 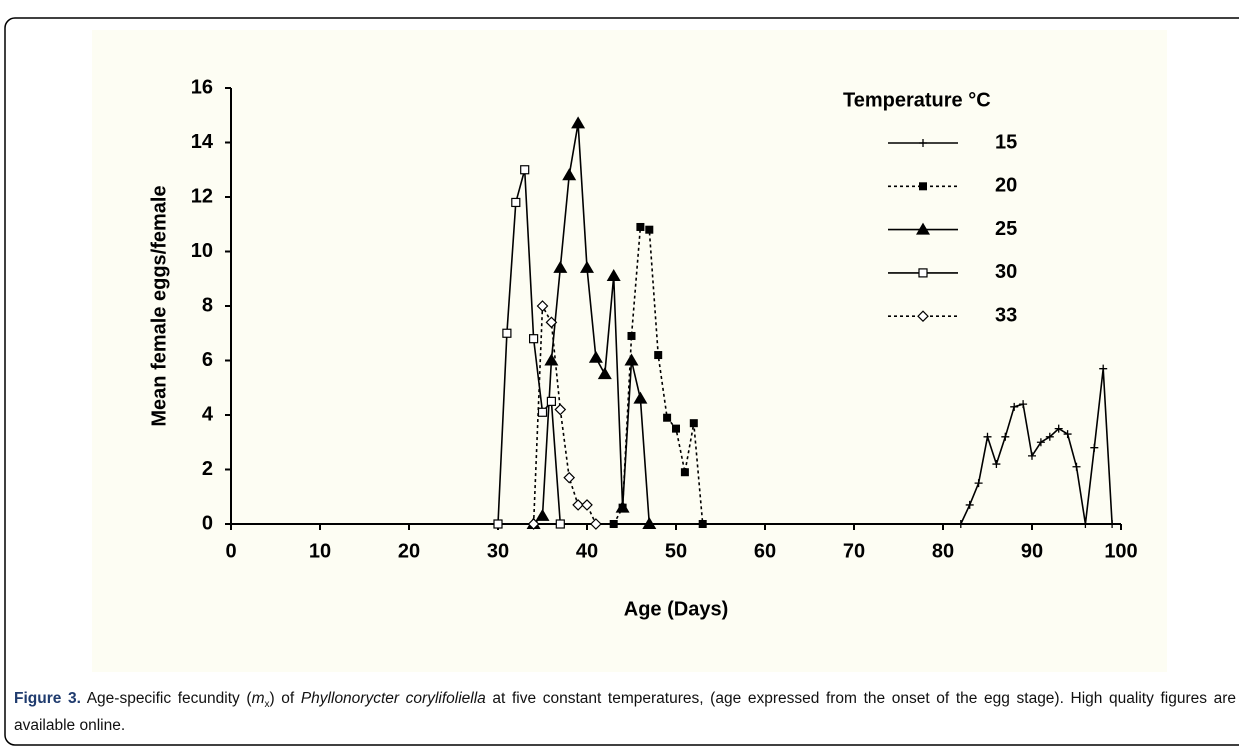 What do you see at coordinates (676, 609) in the screenshot?
I see `x-axis-title: Age (Days)` at bounding box center [676, 609].